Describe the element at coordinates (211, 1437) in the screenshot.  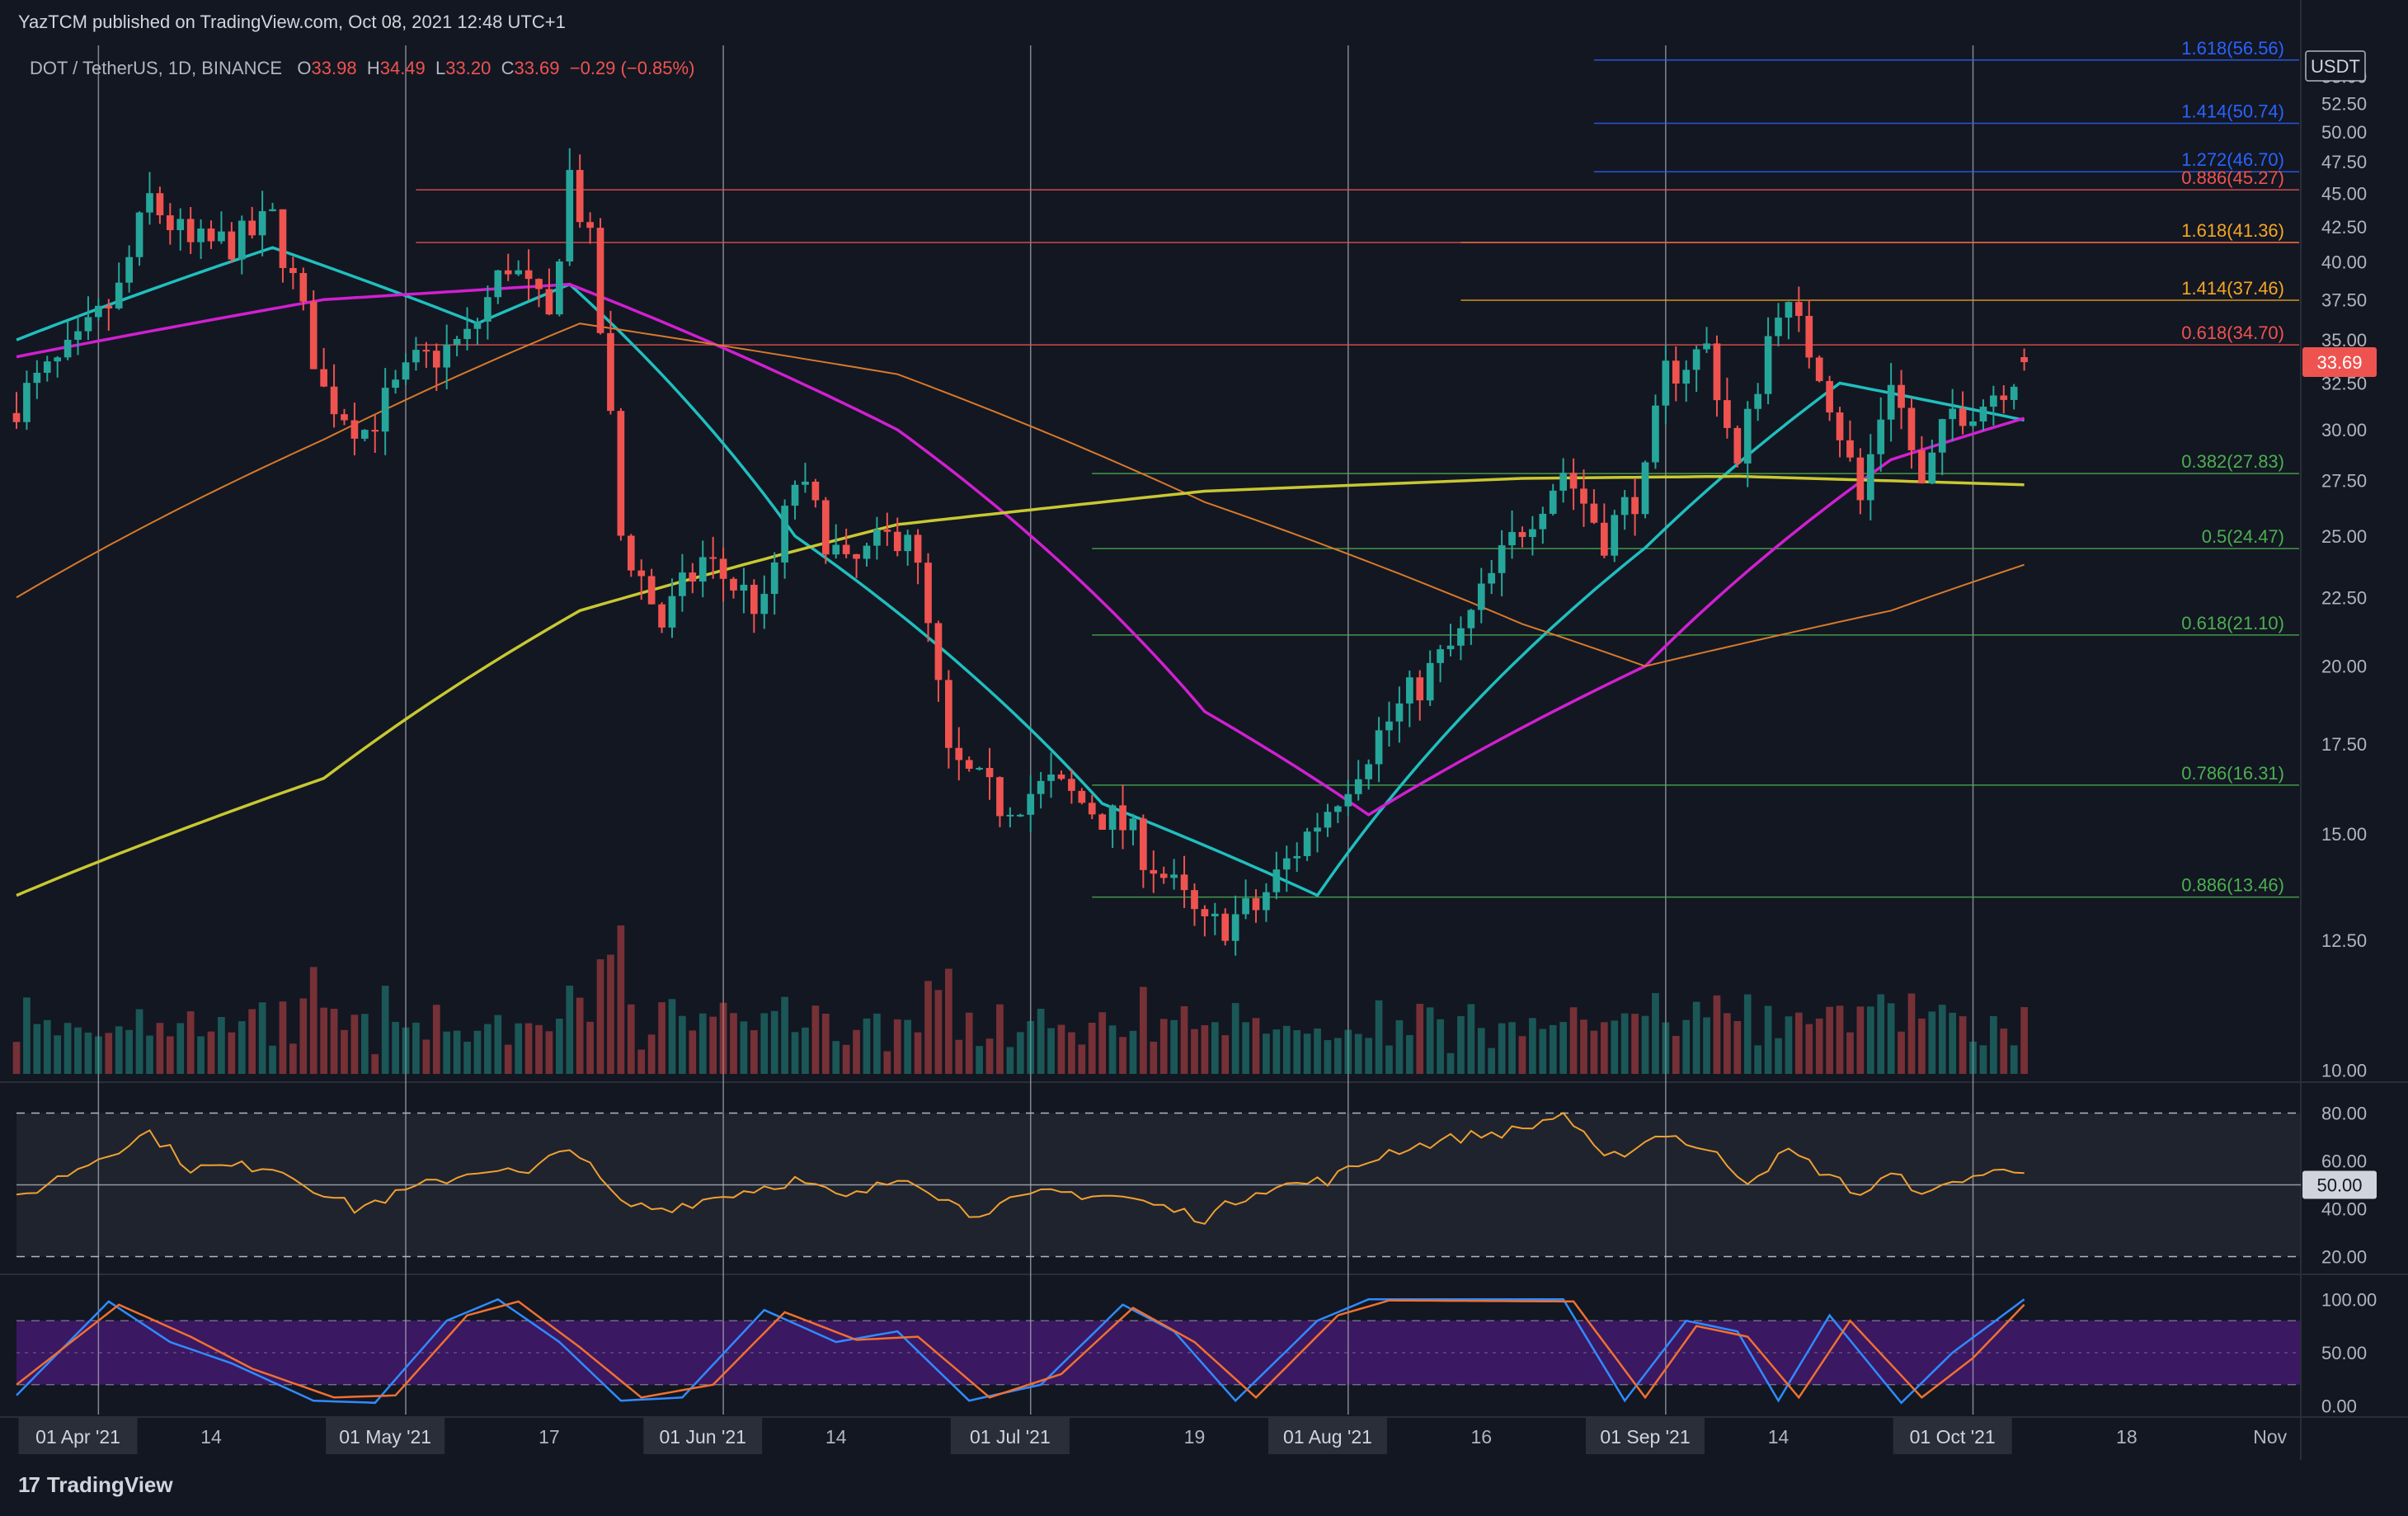
I see `x-axis-tick: 14` at that location.